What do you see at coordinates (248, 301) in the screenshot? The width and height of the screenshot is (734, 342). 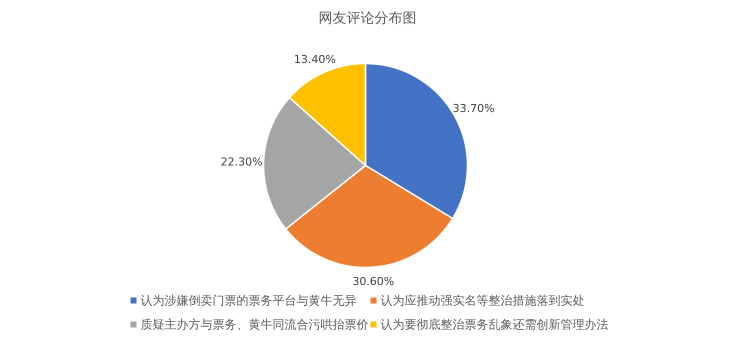 I see `legend-label: 认为涉嫌倒卖门票的票务平台与黄牛无异` at bounding box center [248, 301].